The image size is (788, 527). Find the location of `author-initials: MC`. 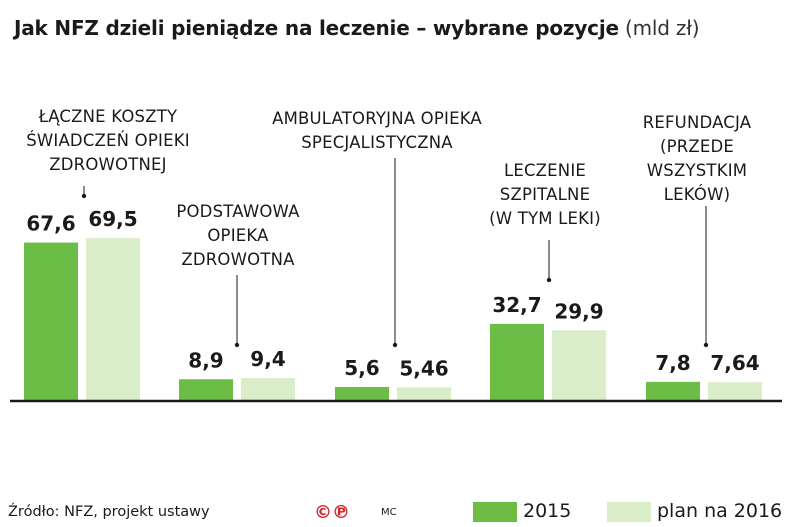

author-initials: MC is located at coordinates (389, 512).